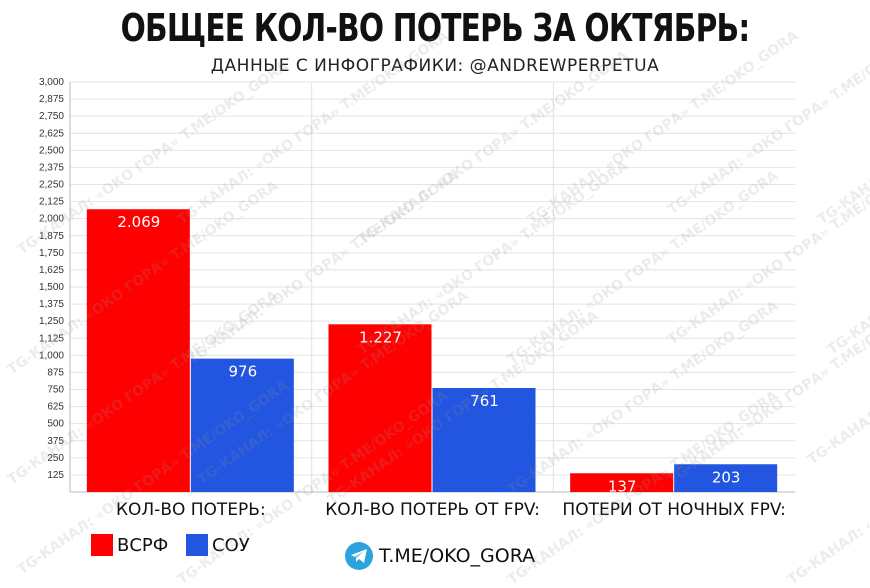  What do you see at coordinates (380, 337) in the screenshot?
I see `data-label: 1.227` at bounding box center [380, 337].